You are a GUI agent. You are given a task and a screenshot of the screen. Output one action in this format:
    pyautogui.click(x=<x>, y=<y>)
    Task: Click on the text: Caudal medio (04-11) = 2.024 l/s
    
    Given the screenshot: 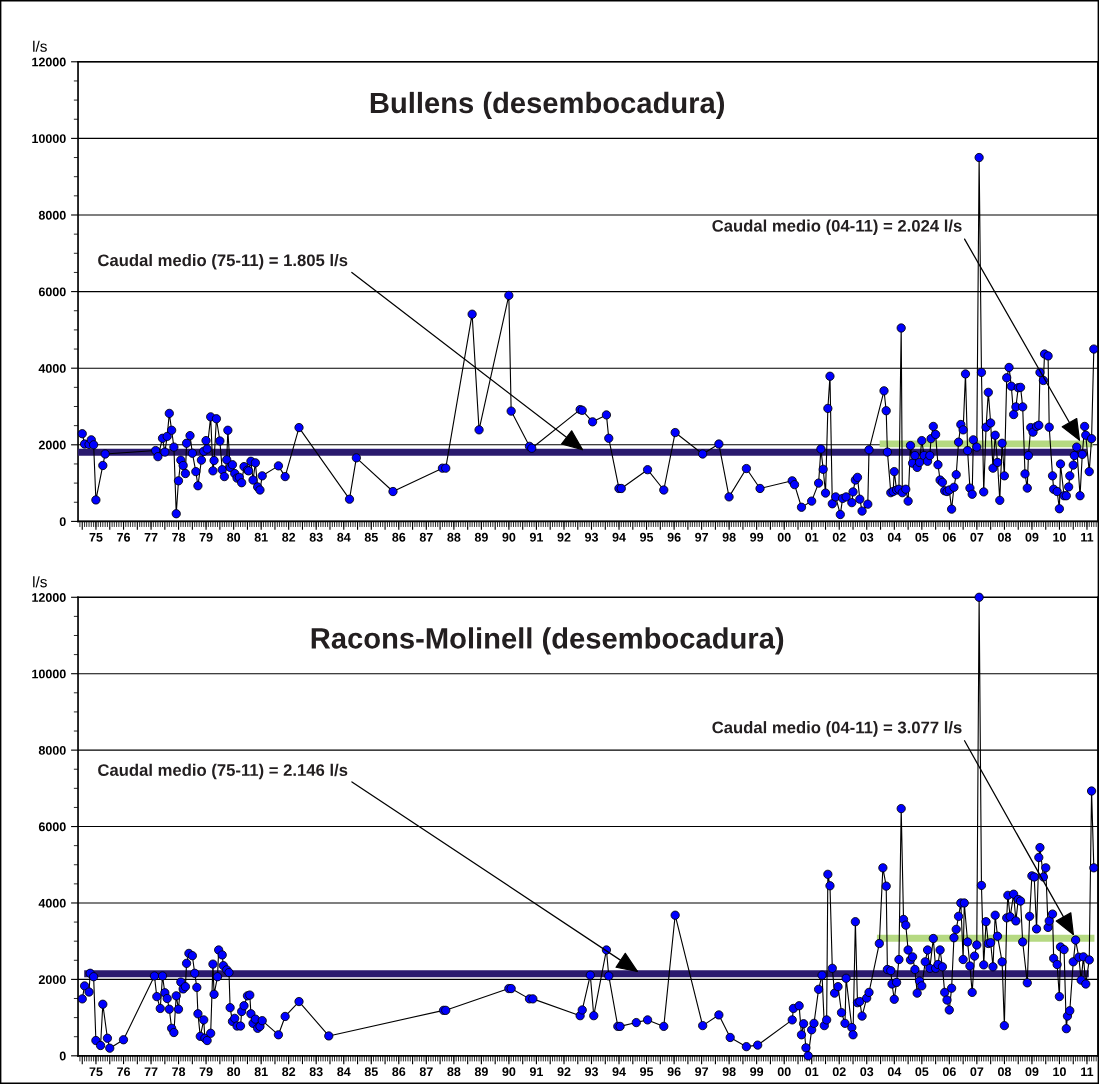 What is the action you would take?
    pyautogui.click(x=837, y=227)
    